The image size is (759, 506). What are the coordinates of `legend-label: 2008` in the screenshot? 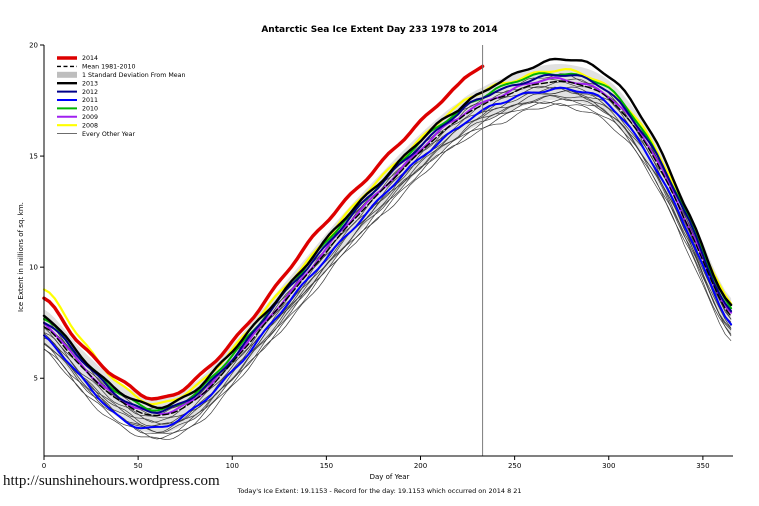 It's located at (90, 125).